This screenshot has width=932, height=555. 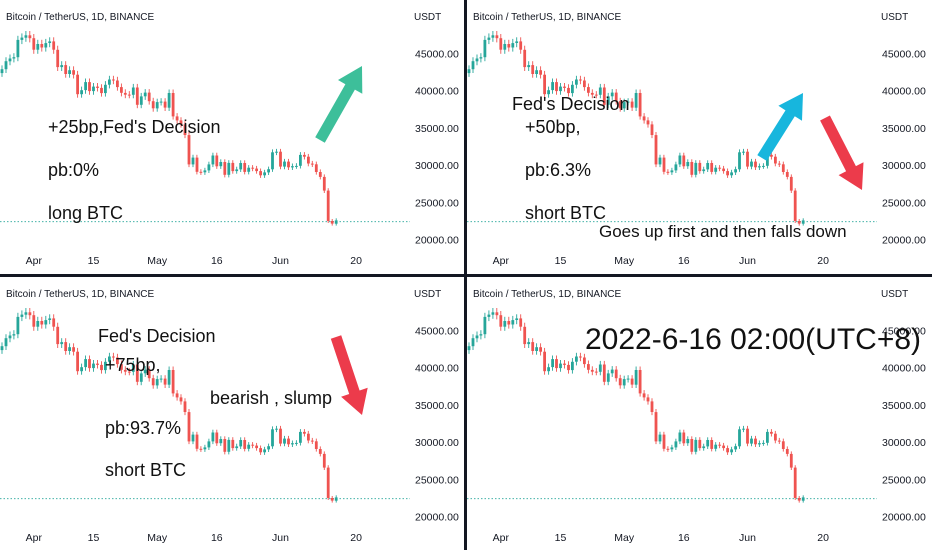 What do you see at coordinates (427, 294) in the screenshot?
I see `currency-label: USDT` at bounding box center [427, 294].